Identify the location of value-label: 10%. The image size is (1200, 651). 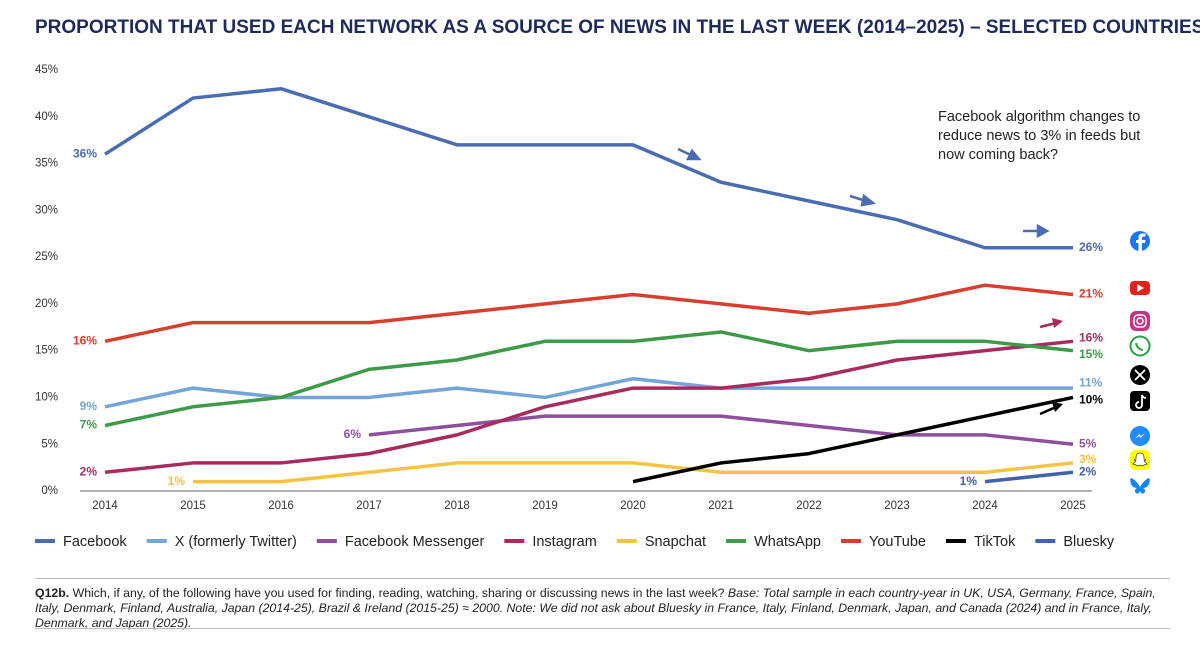
(1091, 400).